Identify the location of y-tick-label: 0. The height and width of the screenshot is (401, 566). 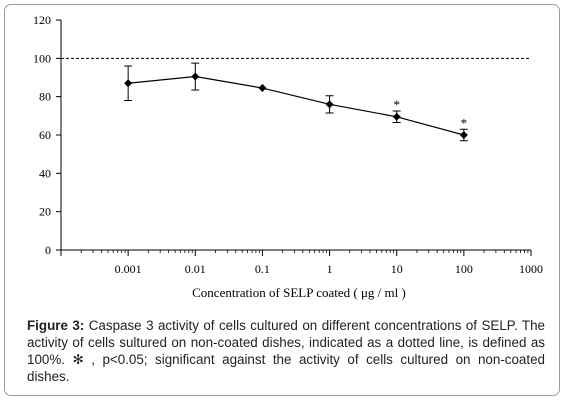
(48, 250).